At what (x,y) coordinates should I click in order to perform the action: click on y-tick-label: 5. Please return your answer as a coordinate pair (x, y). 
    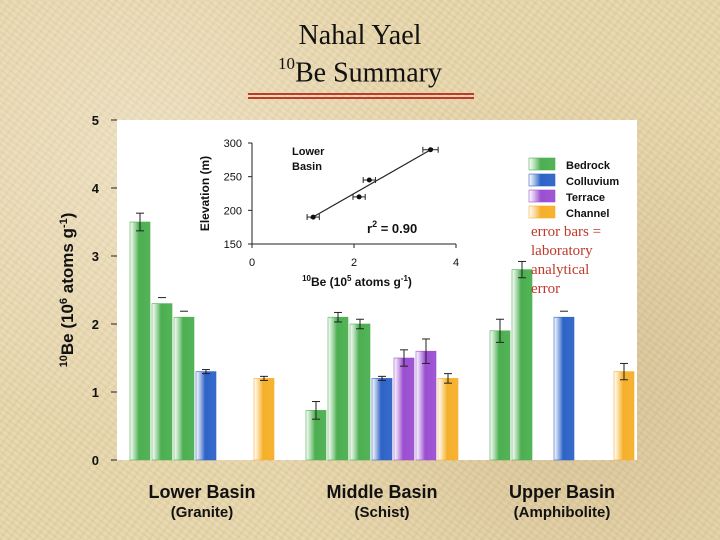
    Looking at the image, I should click on (95, 120).